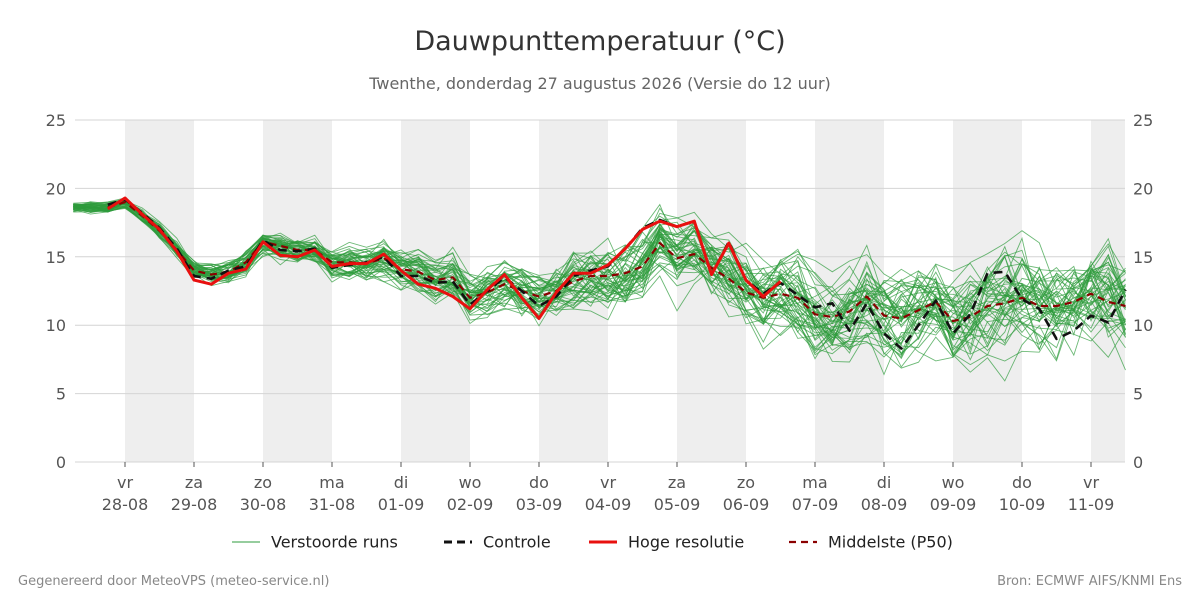 The width and height of the screenshot is (1200, 600). What do you see at coordinates (56, 257) in the screenshot?
I see `y-tick-label-left: 15` at bounding box center [56, 257].